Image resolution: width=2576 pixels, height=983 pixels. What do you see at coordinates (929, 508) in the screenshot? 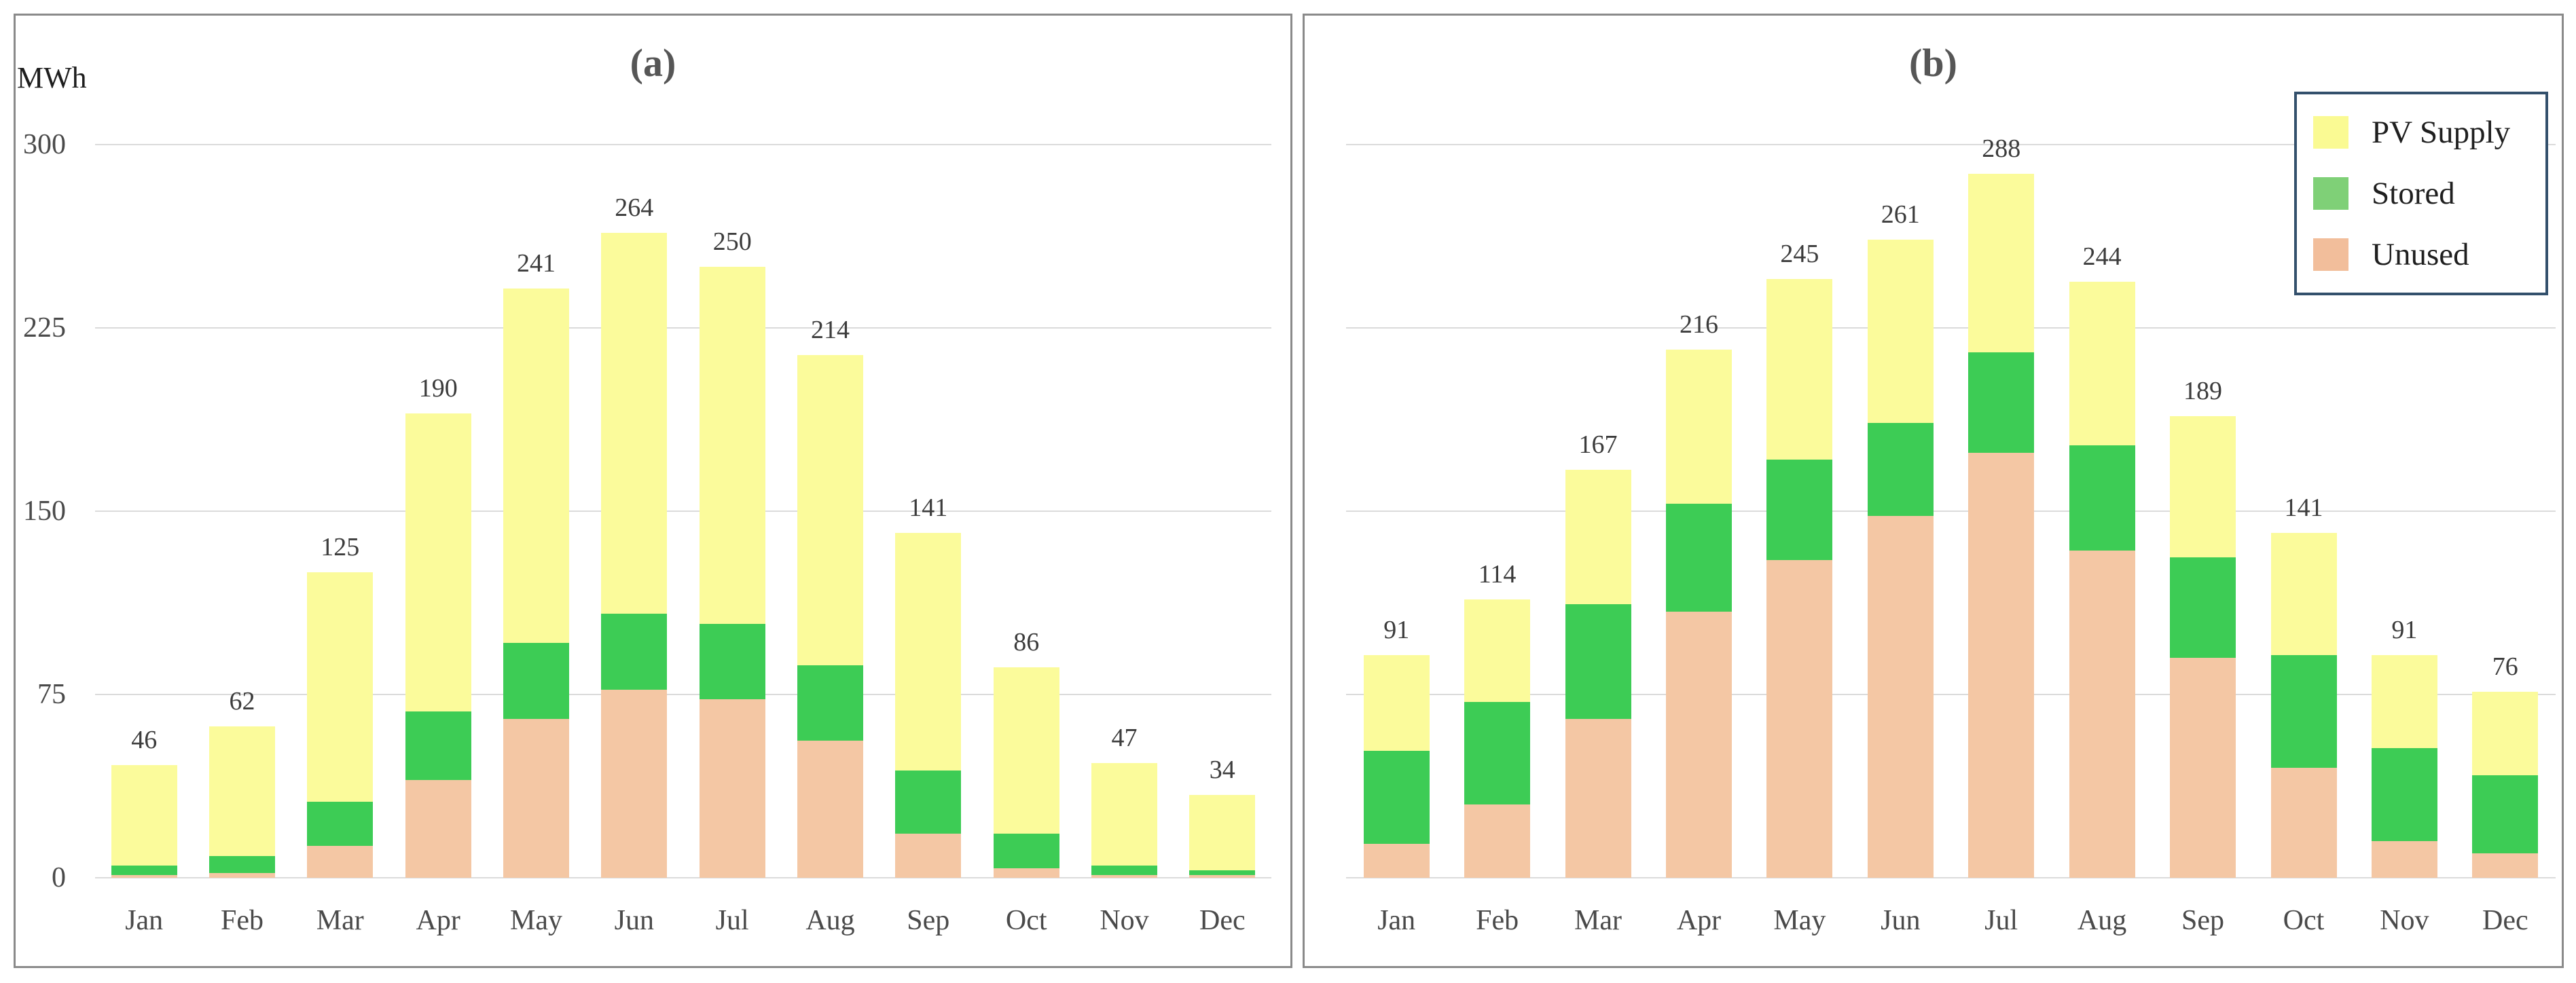
I see `value-label-sep: 141` at bounding box center [929, 508].